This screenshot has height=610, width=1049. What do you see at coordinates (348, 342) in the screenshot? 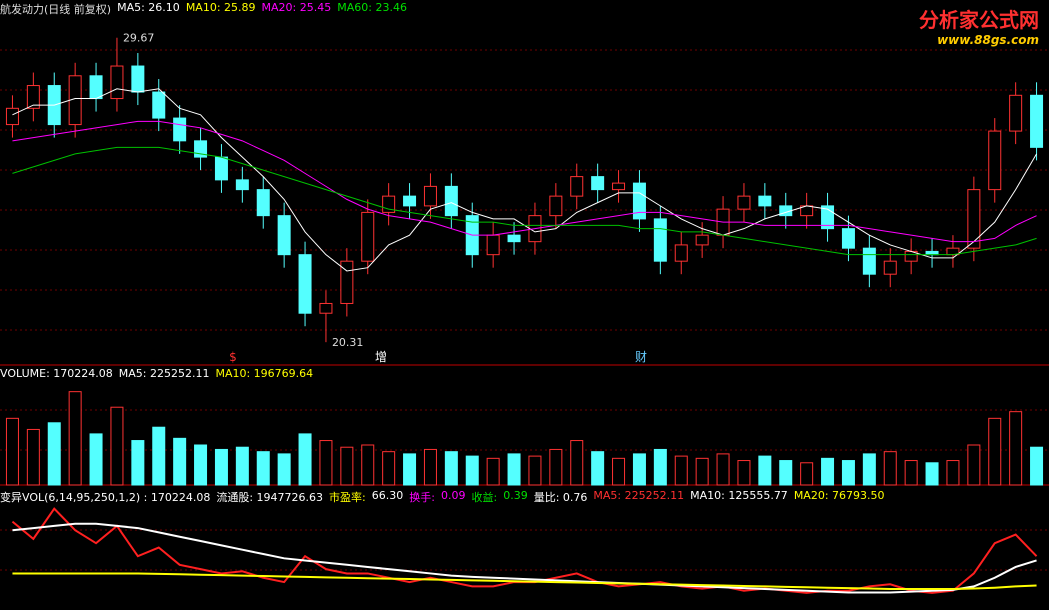
I see `low-annotation: 20.31` at bounding box center [348, 342].